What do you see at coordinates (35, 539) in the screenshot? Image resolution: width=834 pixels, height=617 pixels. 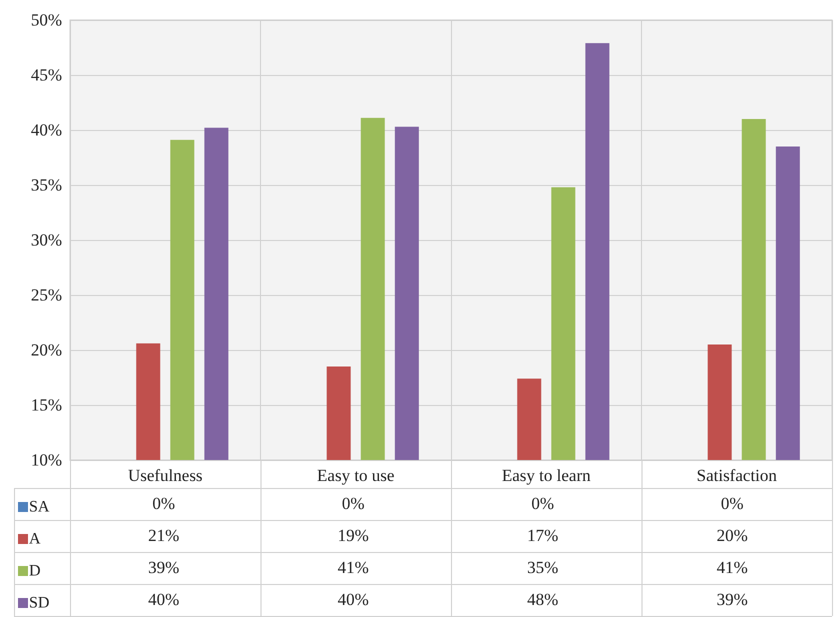 I see `legend-label: A` at bounding box center [35, 539].